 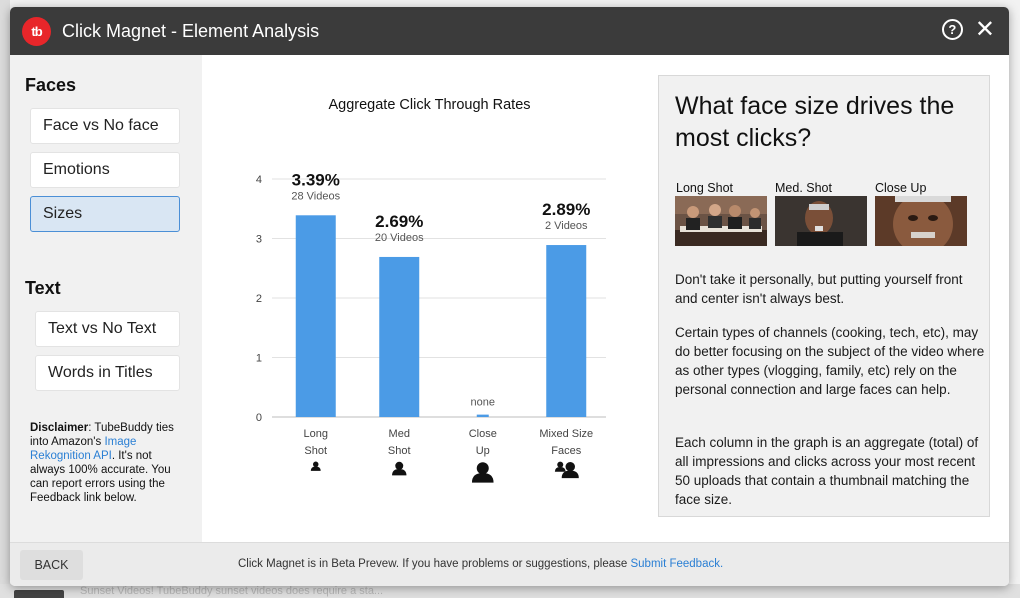 I want to click on nav-text-vs-no-text: Text vs No Text, so click(x=107, y=329).